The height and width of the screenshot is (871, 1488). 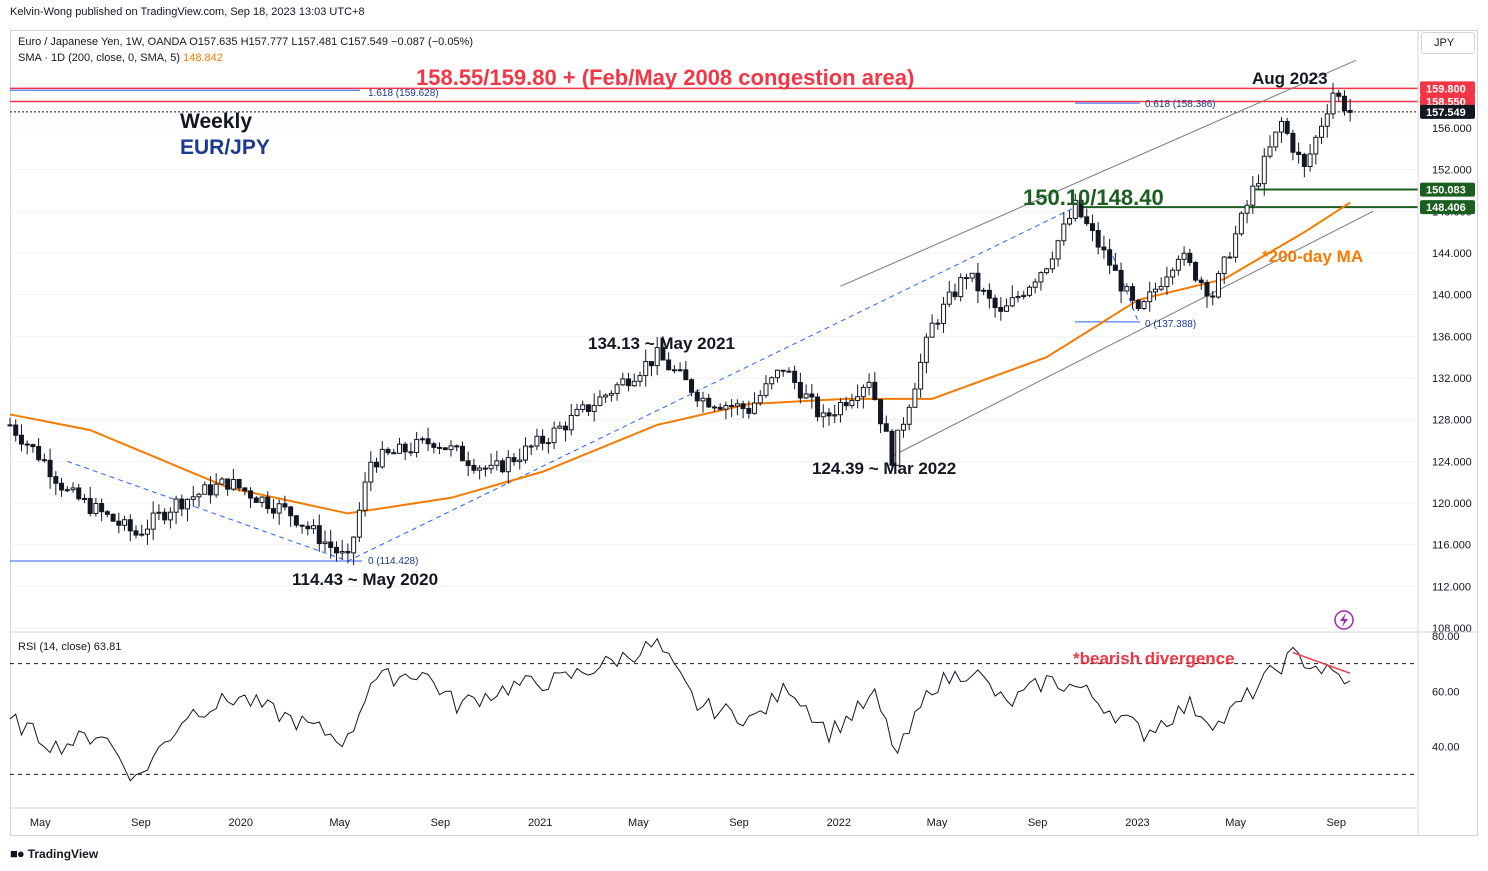 What do you see at coordinates (1344, 620) in the screenshot?
I see `lightning-icon` at bounding box center [1344, 620].